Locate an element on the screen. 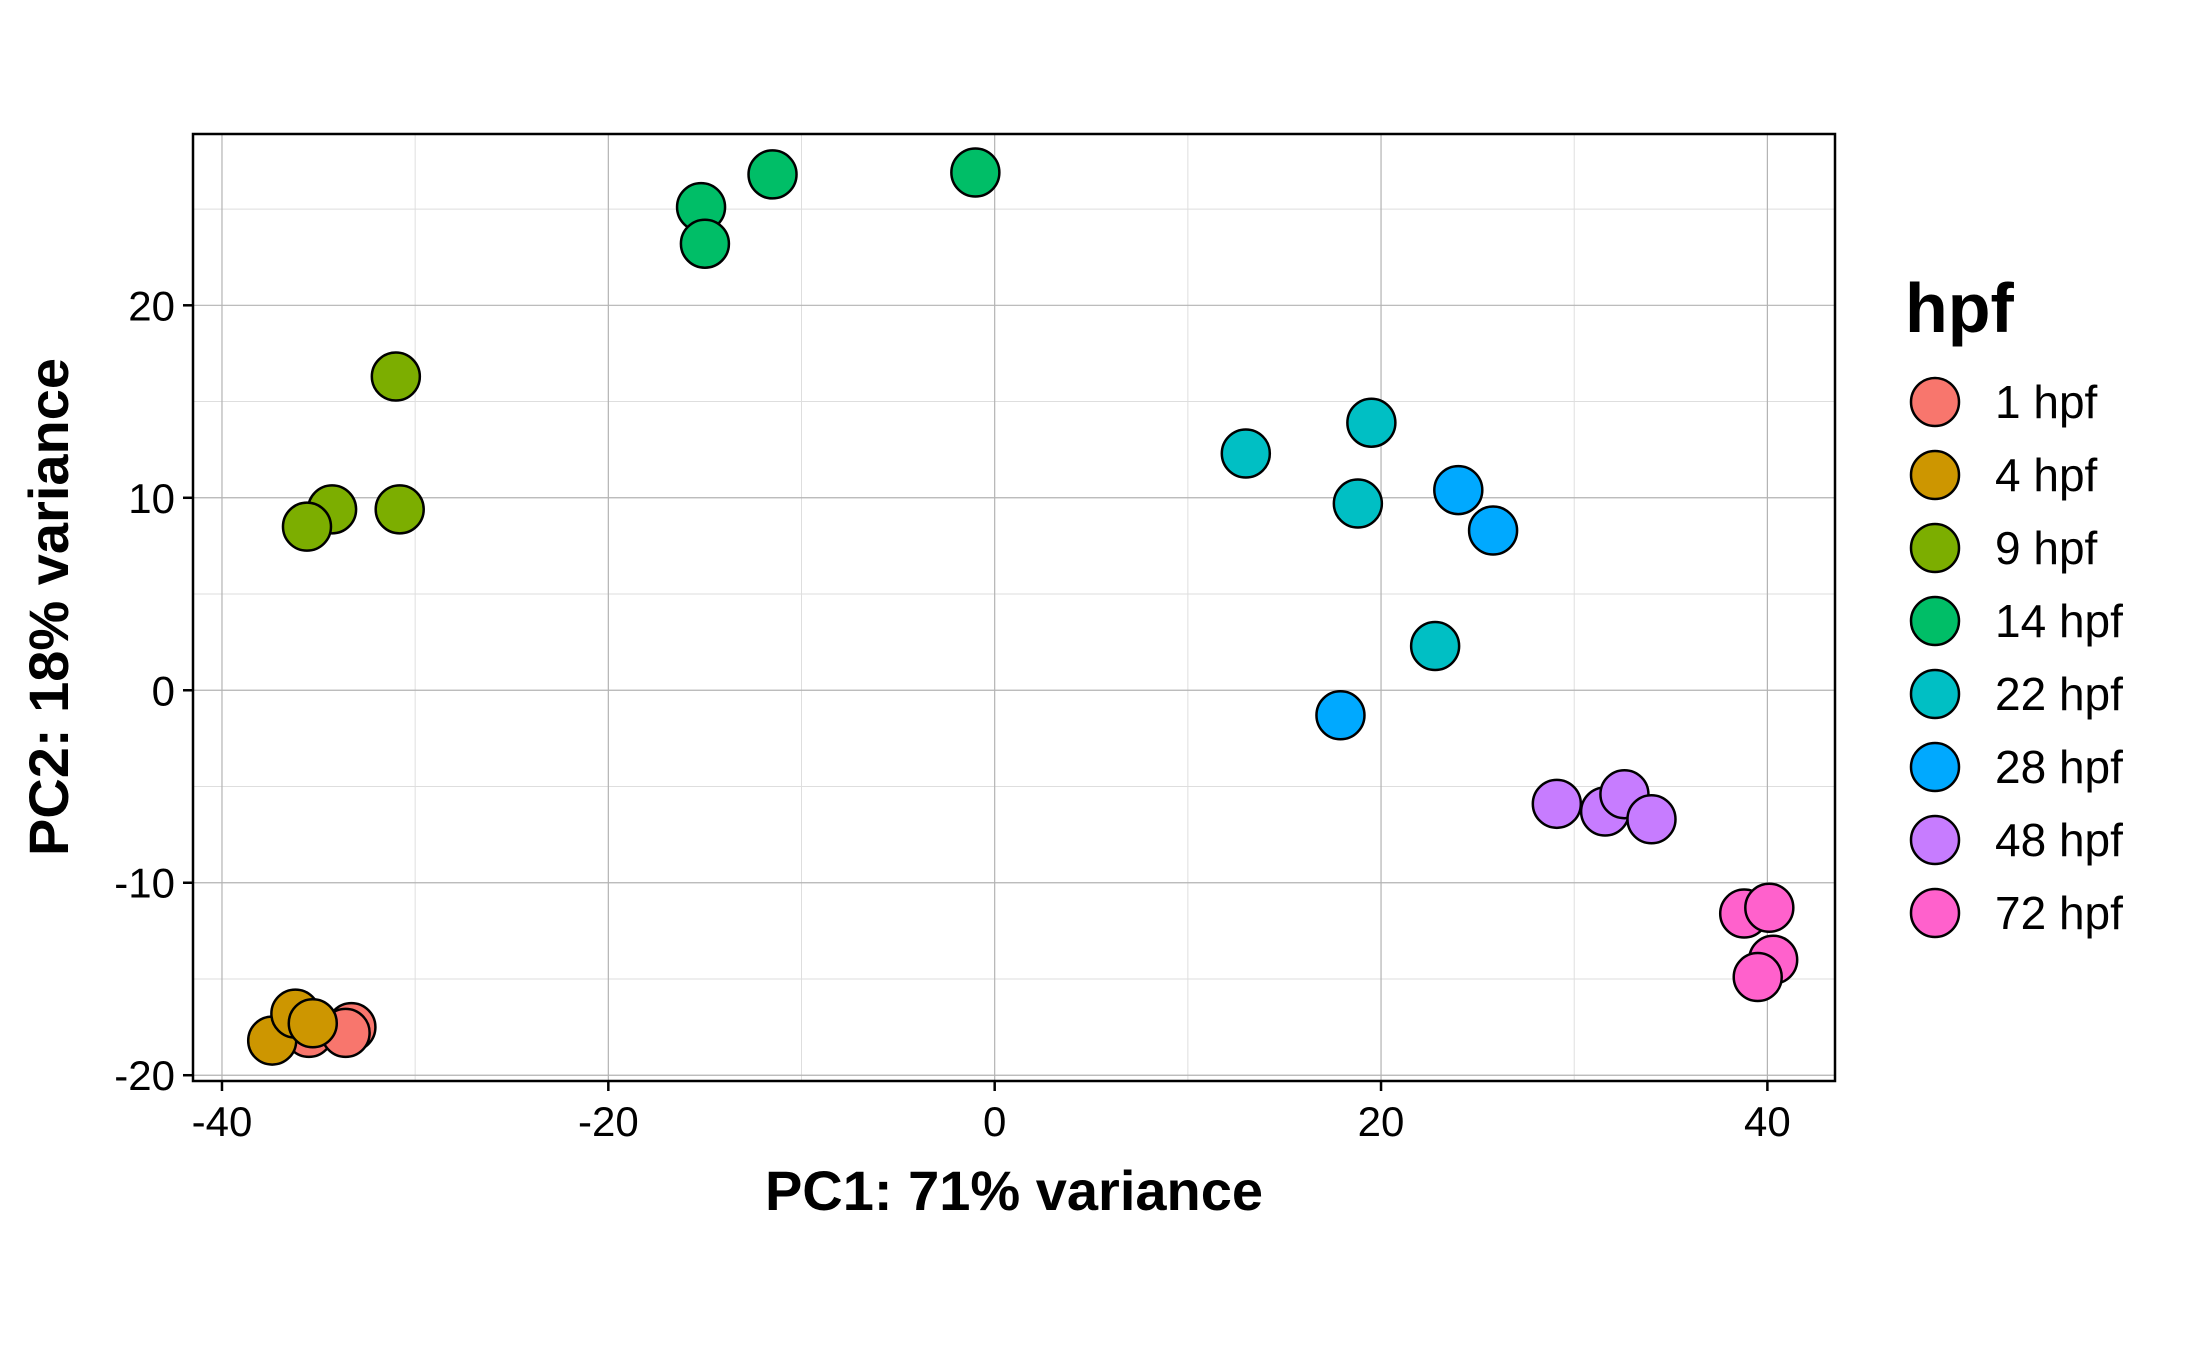 The height and width of the screenshot is (1351, 2187). legend-label: 72 hpf is located at coordinates (2059, 913).